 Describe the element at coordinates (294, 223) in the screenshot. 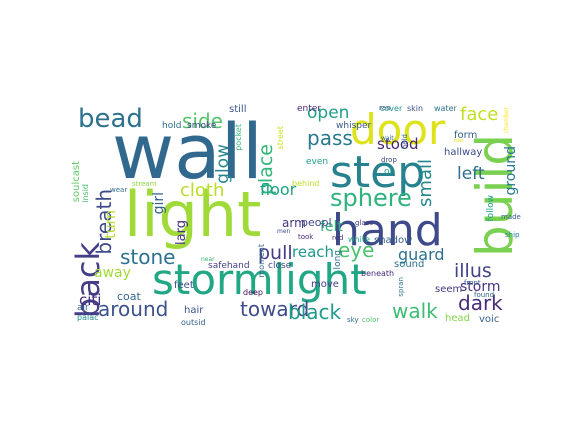

I see `word-arm: arm` at that location.